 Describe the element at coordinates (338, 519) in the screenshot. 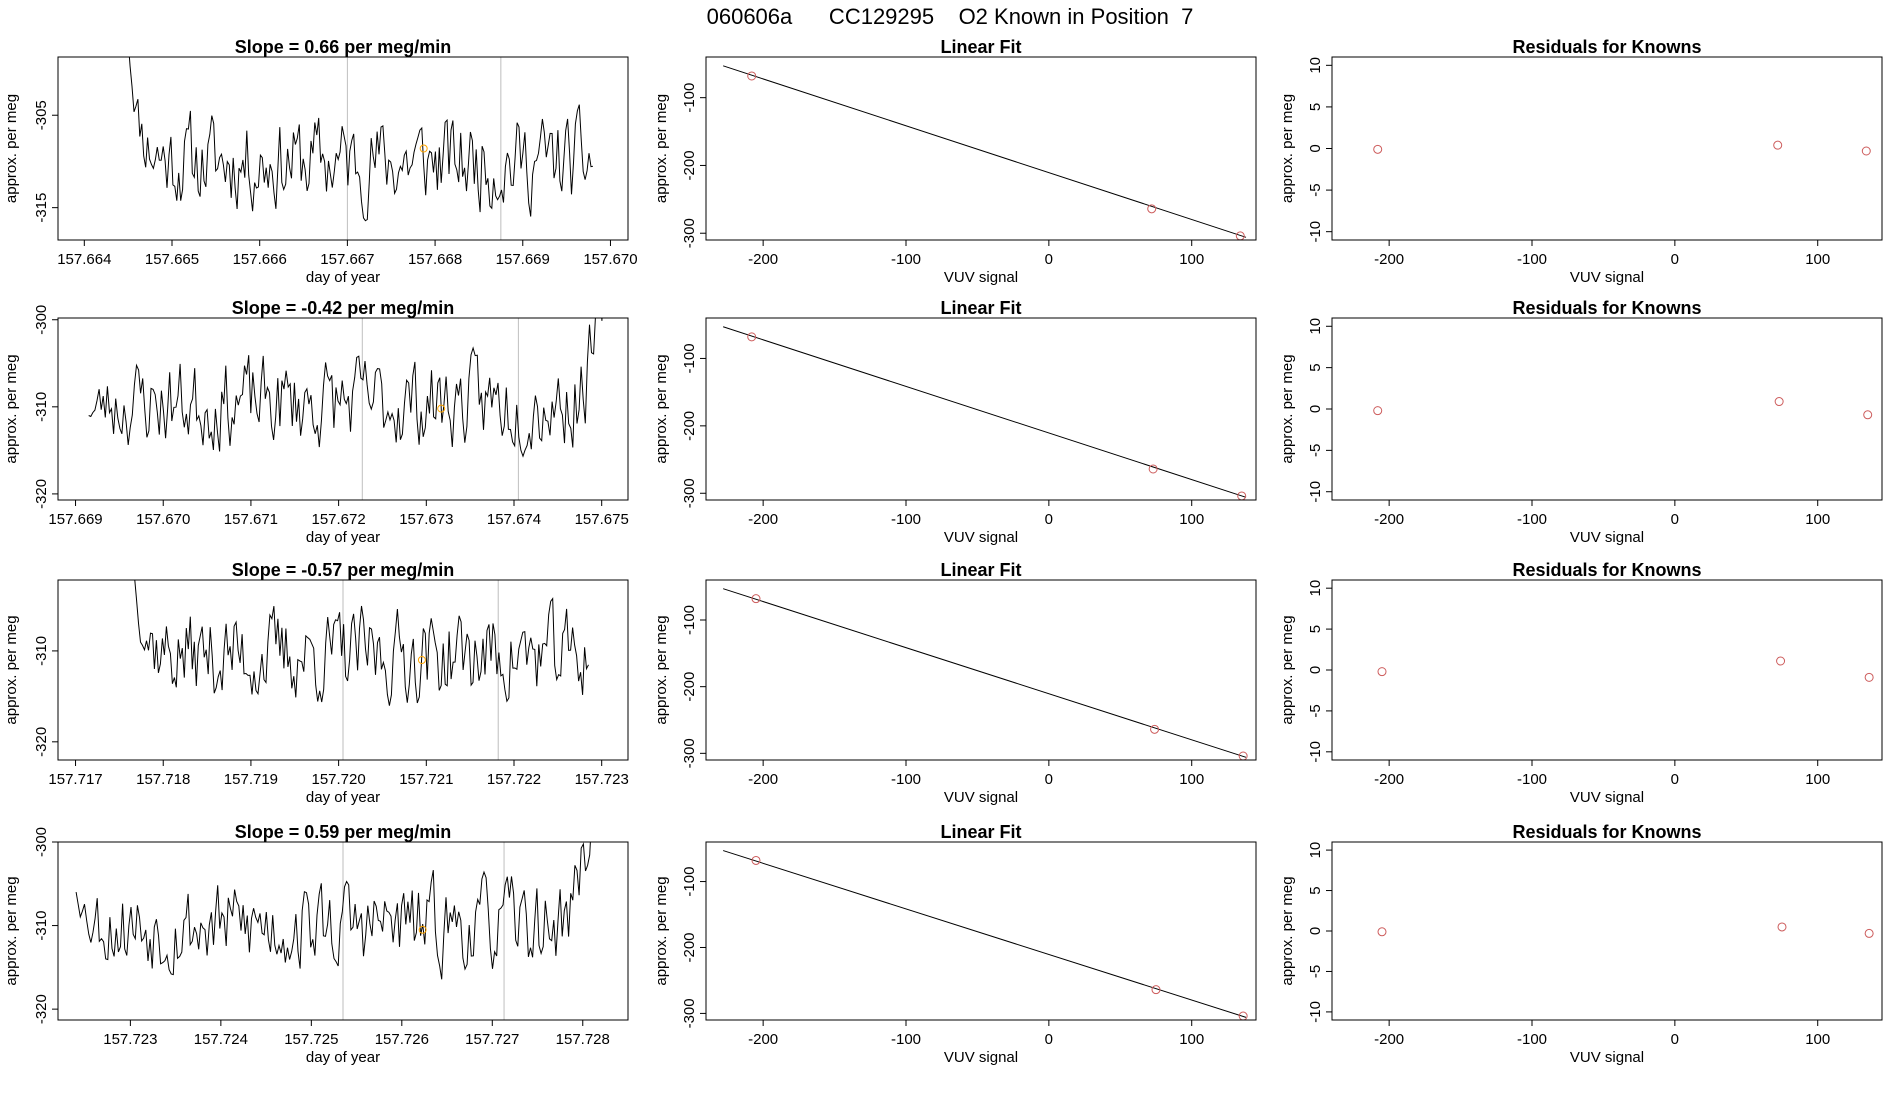

I see `x-tick-label: 157.672` at that location.